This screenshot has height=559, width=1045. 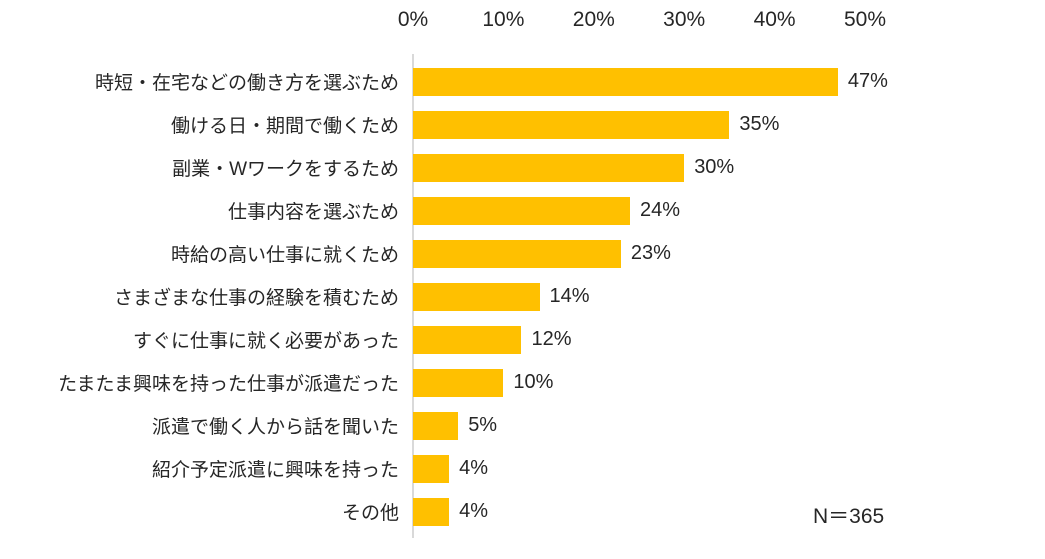 What do you see at coordinates (275, 470) in the screenshot?
I see `category-label: 紹介予定派遣に興味を持った` at bounding box center [275, 470].